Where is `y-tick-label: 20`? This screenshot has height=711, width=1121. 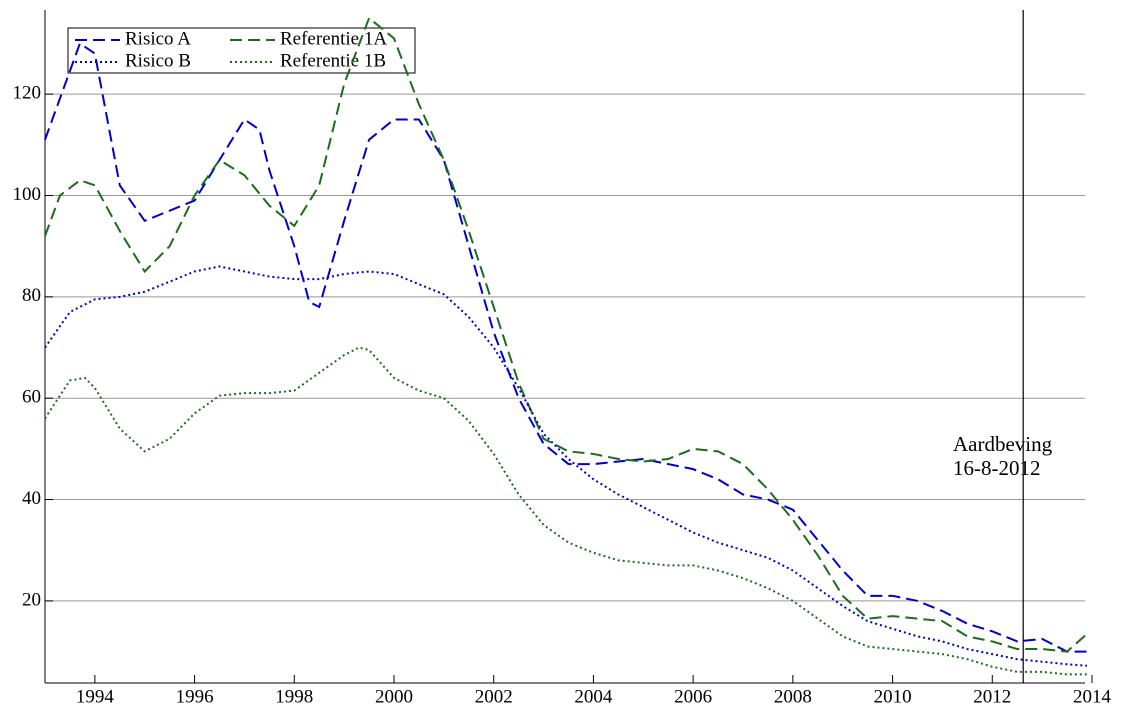 y-tick-label: 20 is located at coordinates (31, 599).